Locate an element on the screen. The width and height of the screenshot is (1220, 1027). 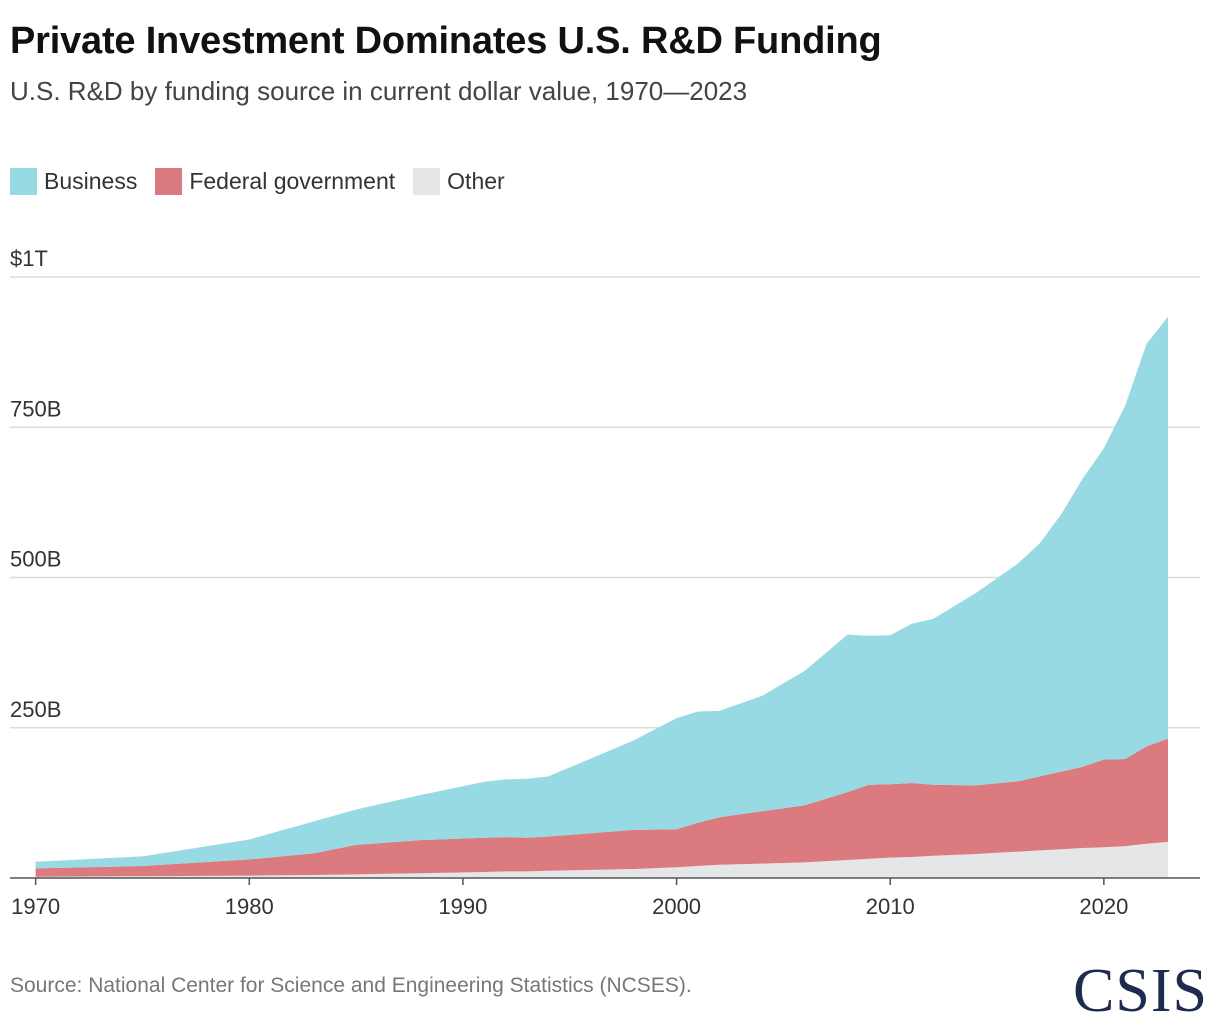
y-tick-label-250B: 250B is located at coordinates (35, 709).